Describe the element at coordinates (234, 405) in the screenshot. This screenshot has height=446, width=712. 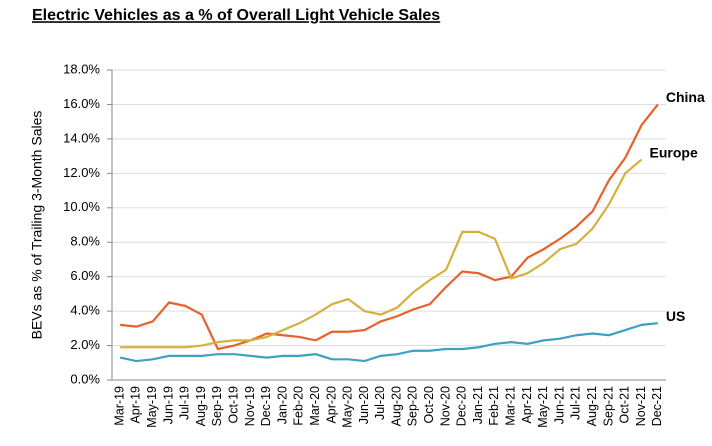
I see `x-tick-label: Oct-19` at that location.